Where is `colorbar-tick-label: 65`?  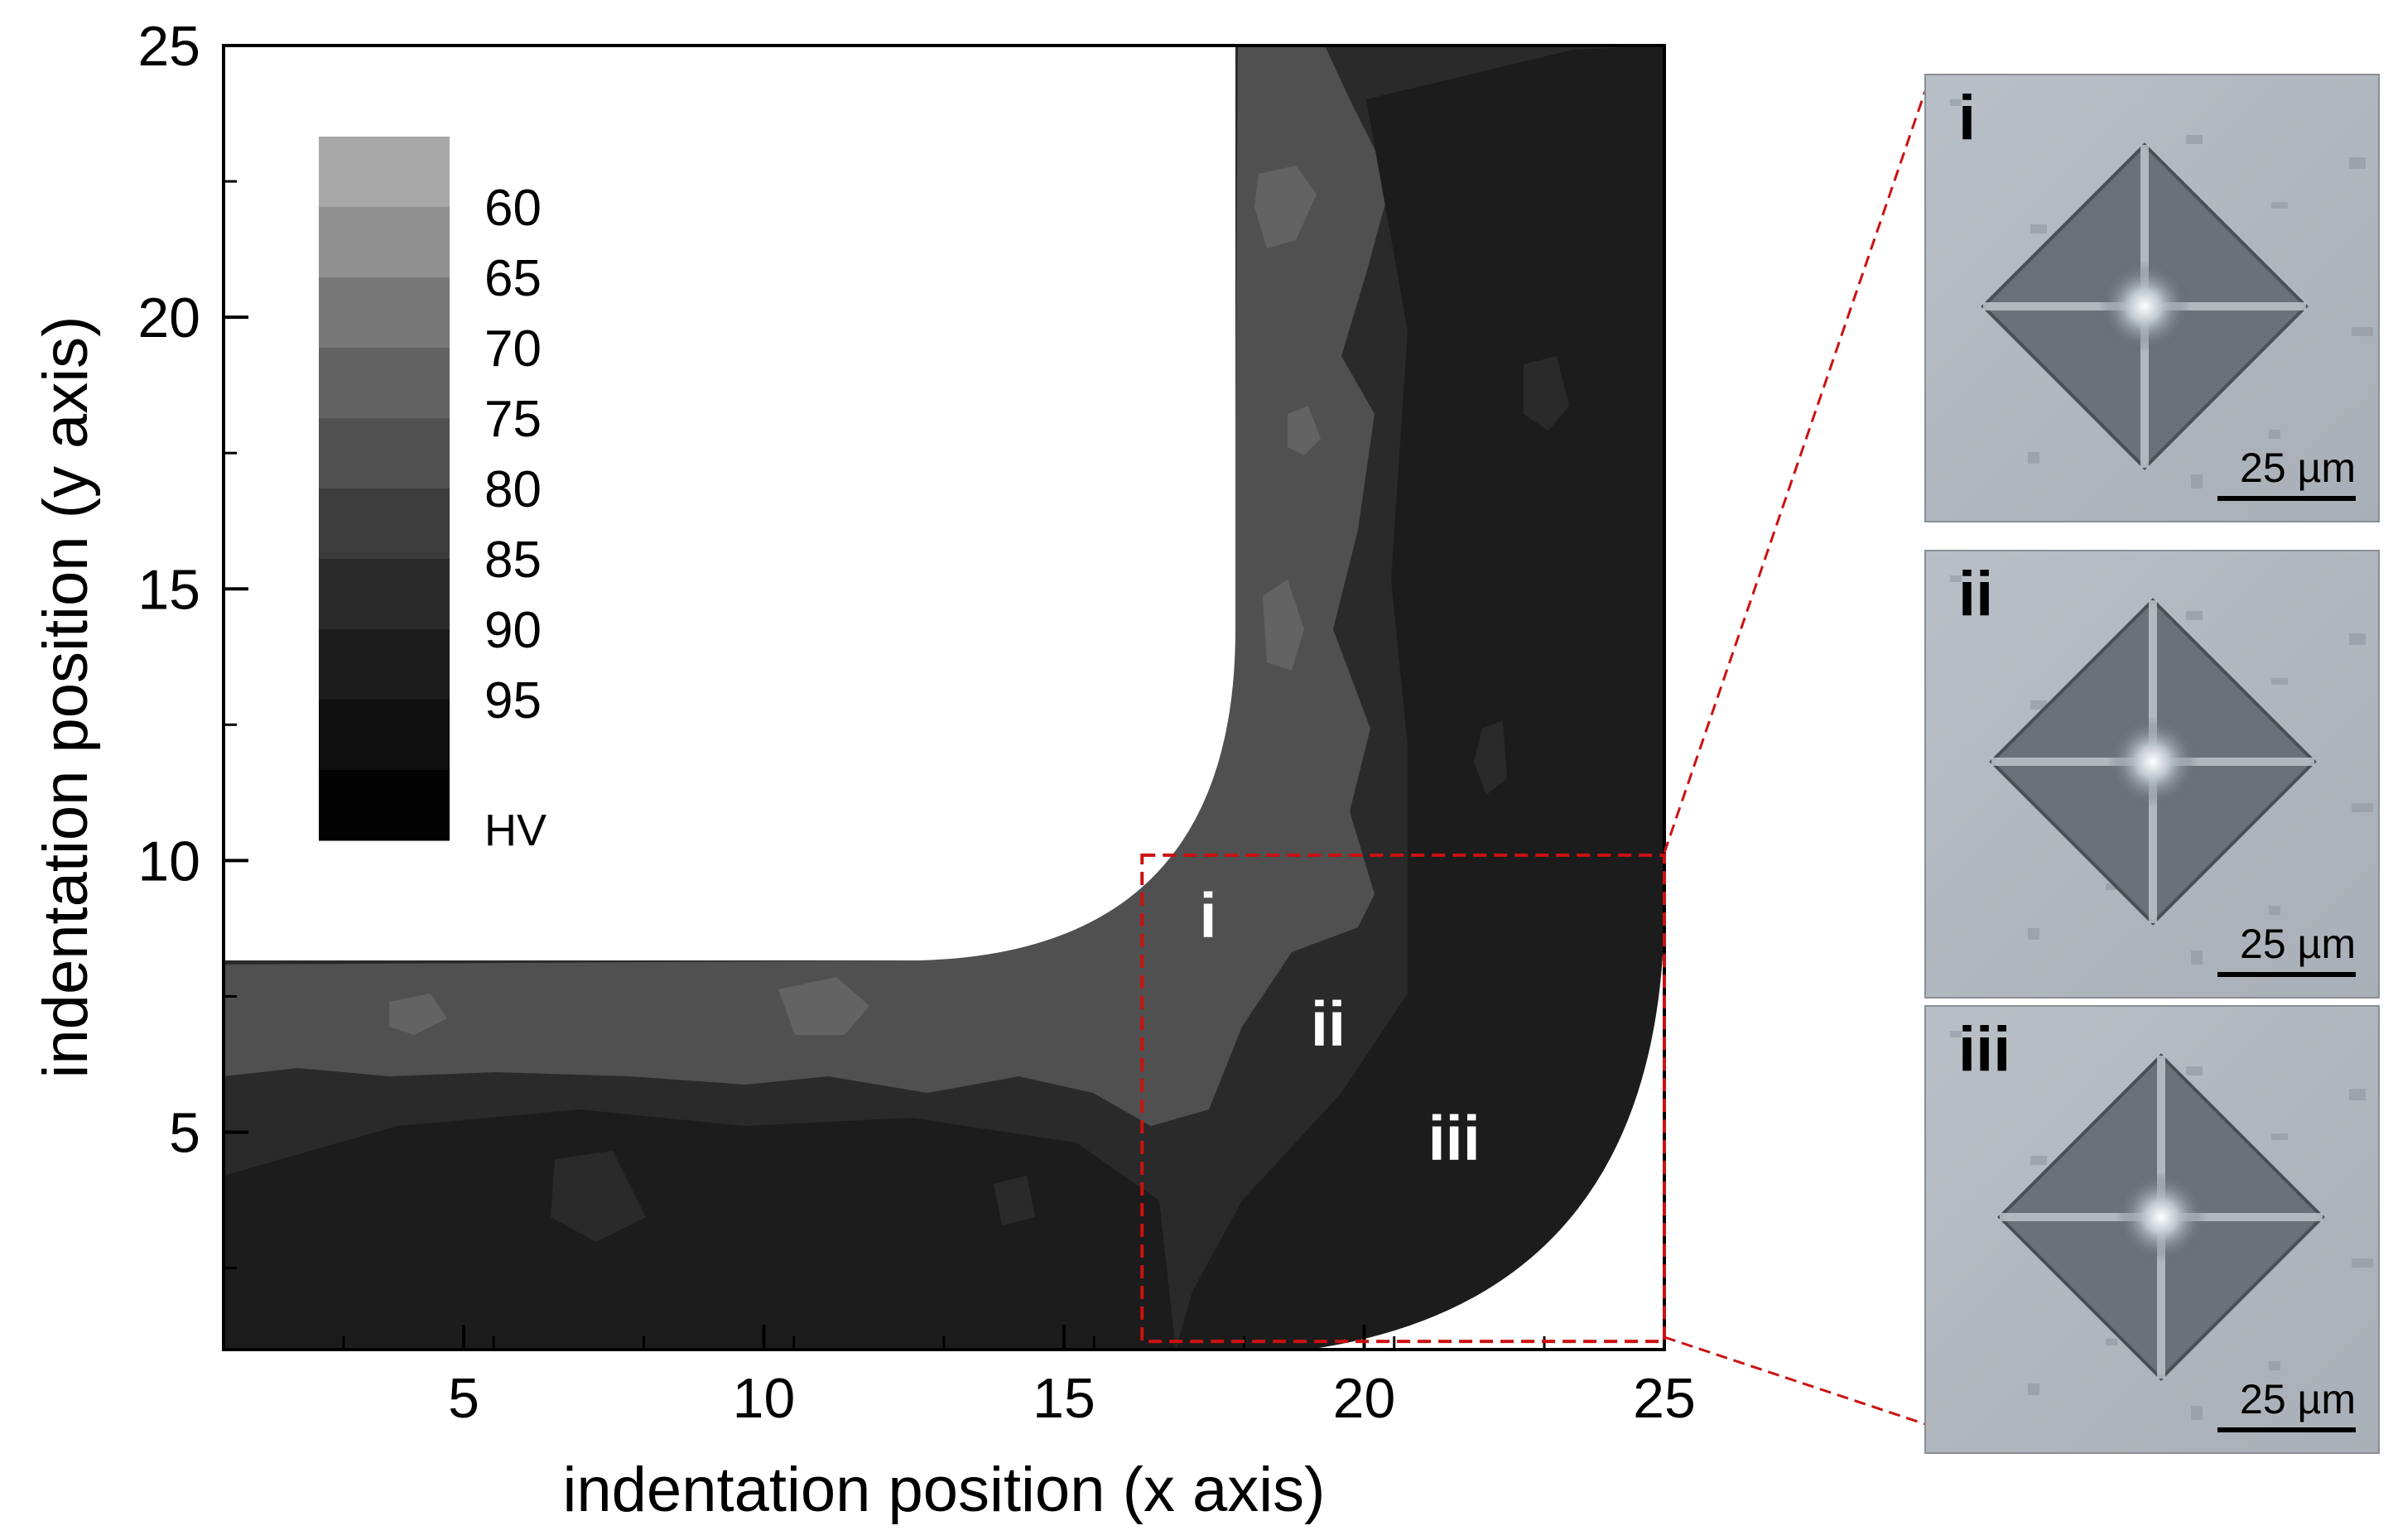 colorbar-tick-label: 65 is located at coordinates (513, 279).